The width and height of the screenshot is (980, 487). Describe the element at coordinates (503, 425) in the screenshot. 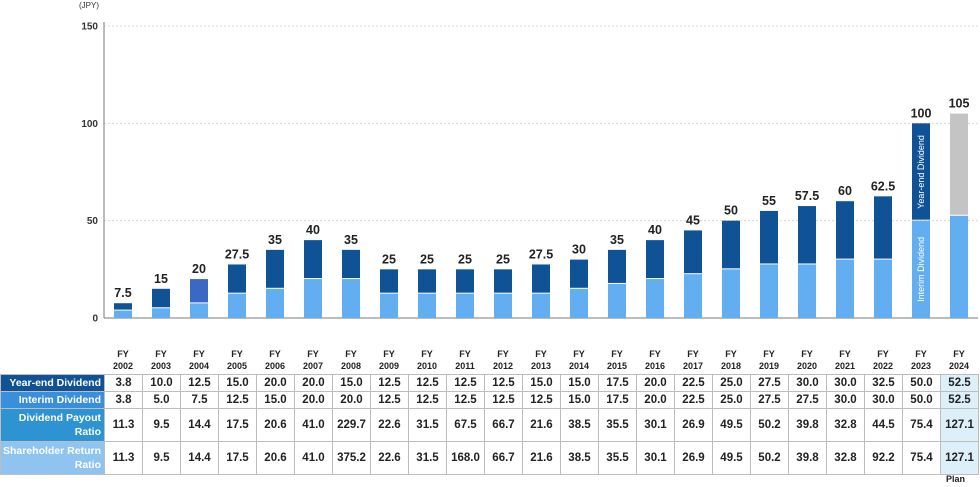

I see `table-cell: 66.7` at that location.